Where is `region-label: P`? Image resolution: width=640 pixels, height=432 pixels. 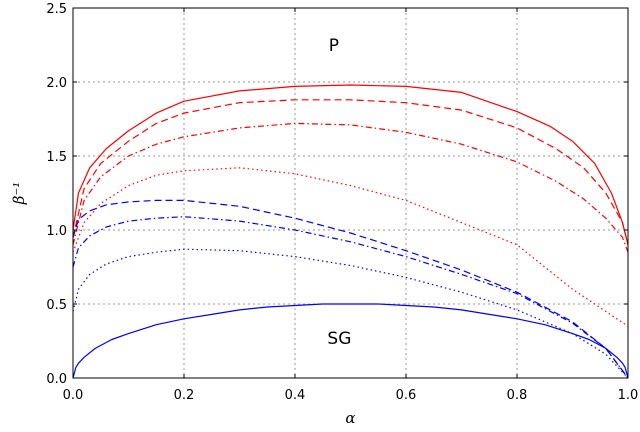
region-label: P is located at coordinates (334, 46).